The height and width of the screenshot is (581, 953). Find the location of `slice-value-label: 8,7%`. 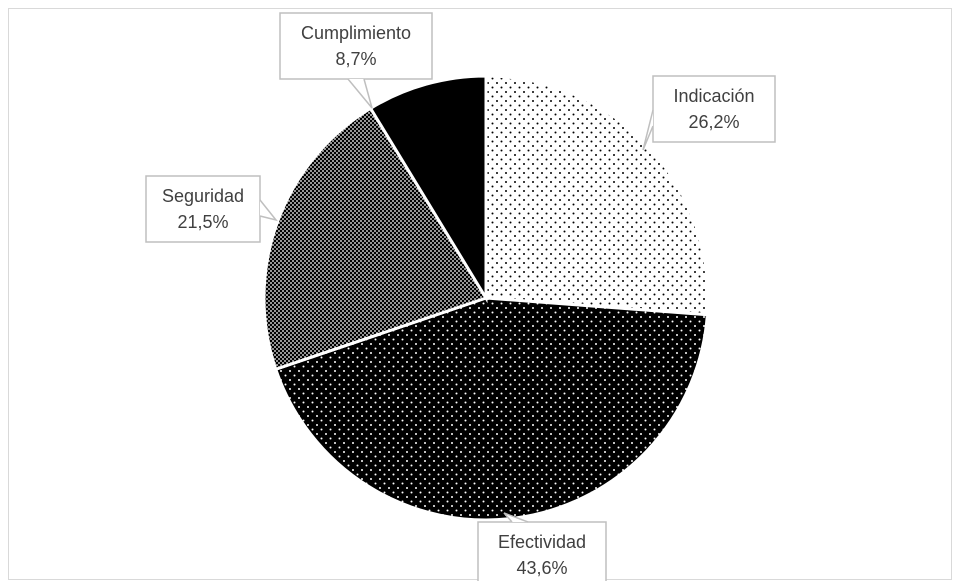

slice-value-label: 8,7% is located at coordinates (355, 59).